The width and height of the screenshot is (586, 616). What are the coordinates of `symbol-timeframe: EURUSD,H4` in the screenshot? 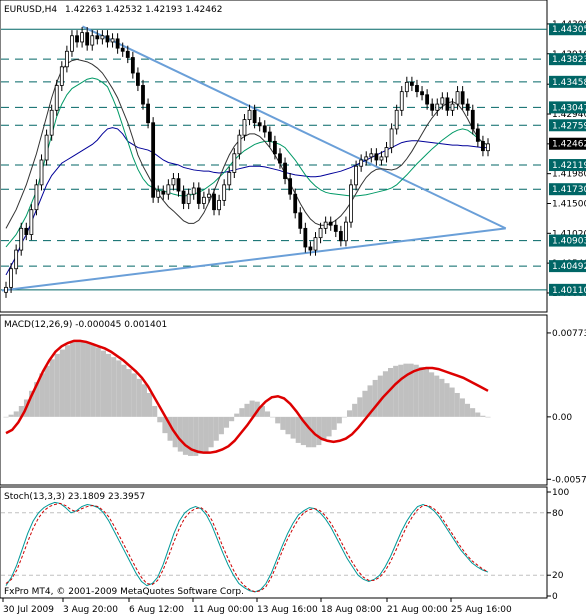 It's located at (30, 10).